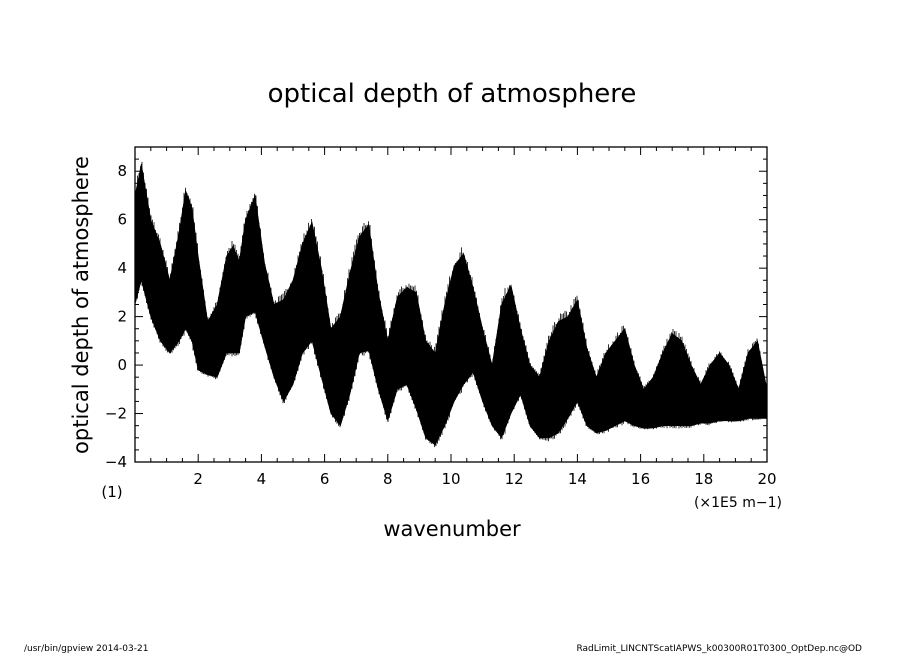 The width and height of the screenshot is (904, 658). I want to click on y-tick-label: 2, so click(122, 317).